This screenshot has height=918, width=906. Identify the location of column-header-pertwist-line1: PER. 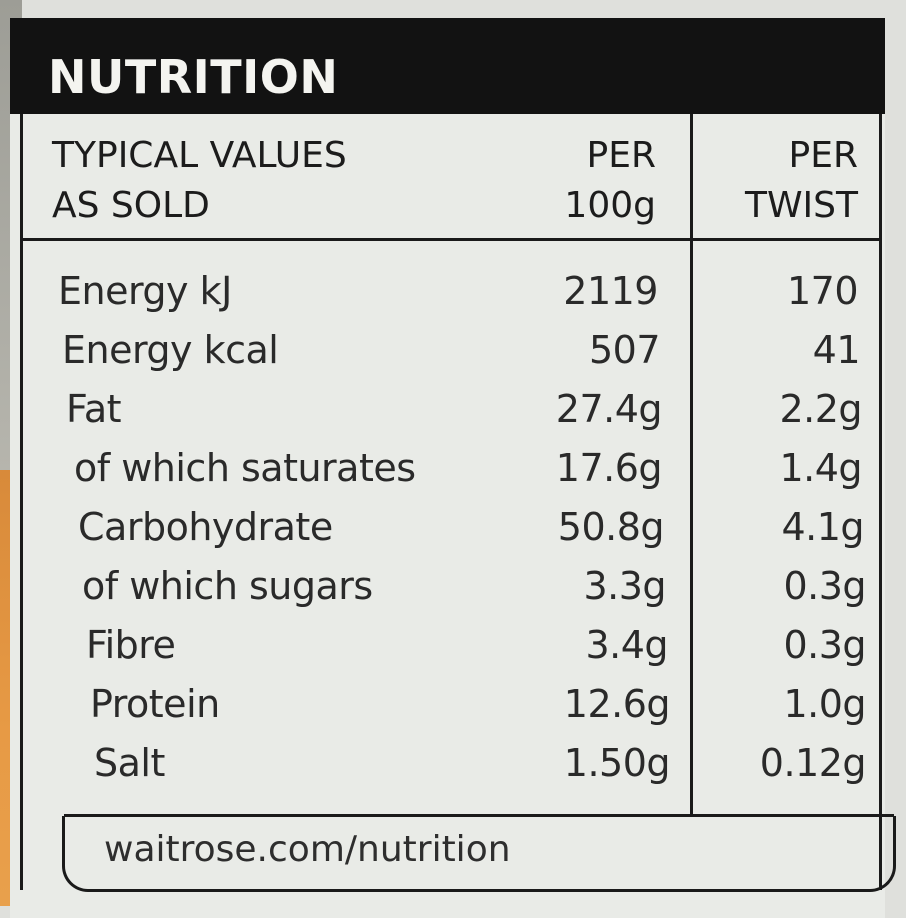
(823, 155).